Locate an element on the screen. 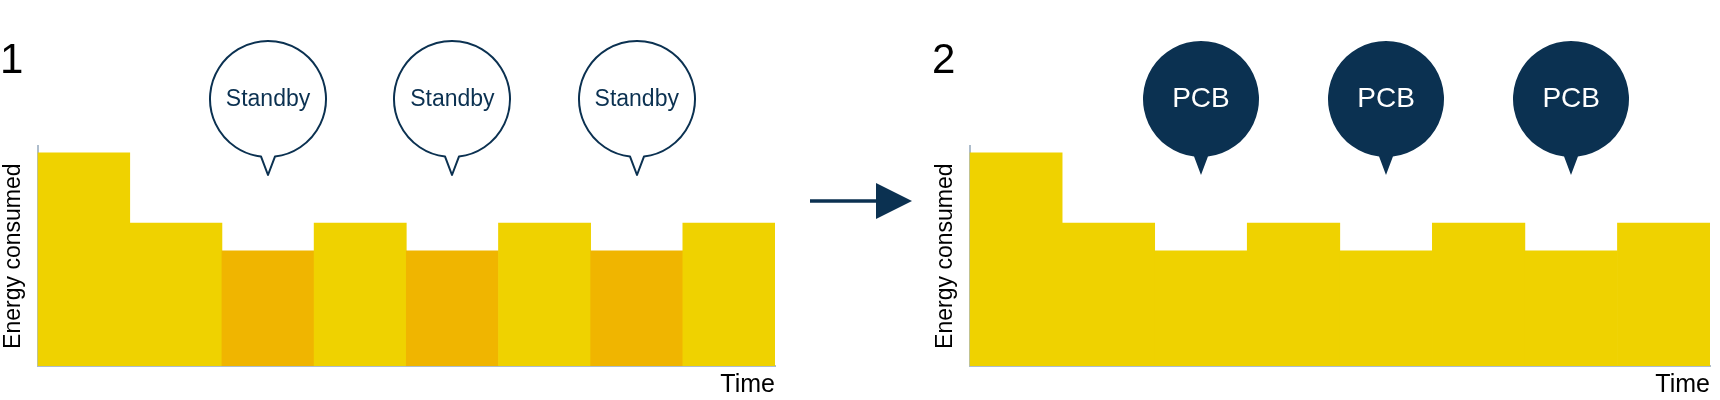 The image size is (1720, 400). chart-title: 2 is located at coordinates (944, 58).